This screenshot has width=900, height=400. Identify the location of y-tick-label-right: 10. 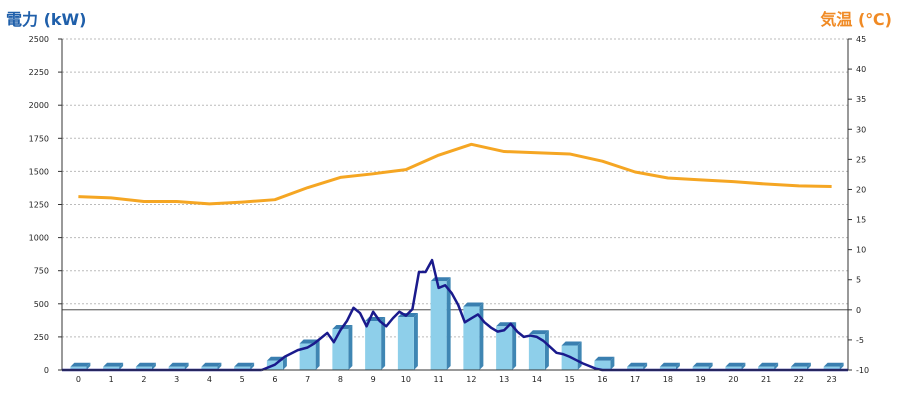
(861, 250).